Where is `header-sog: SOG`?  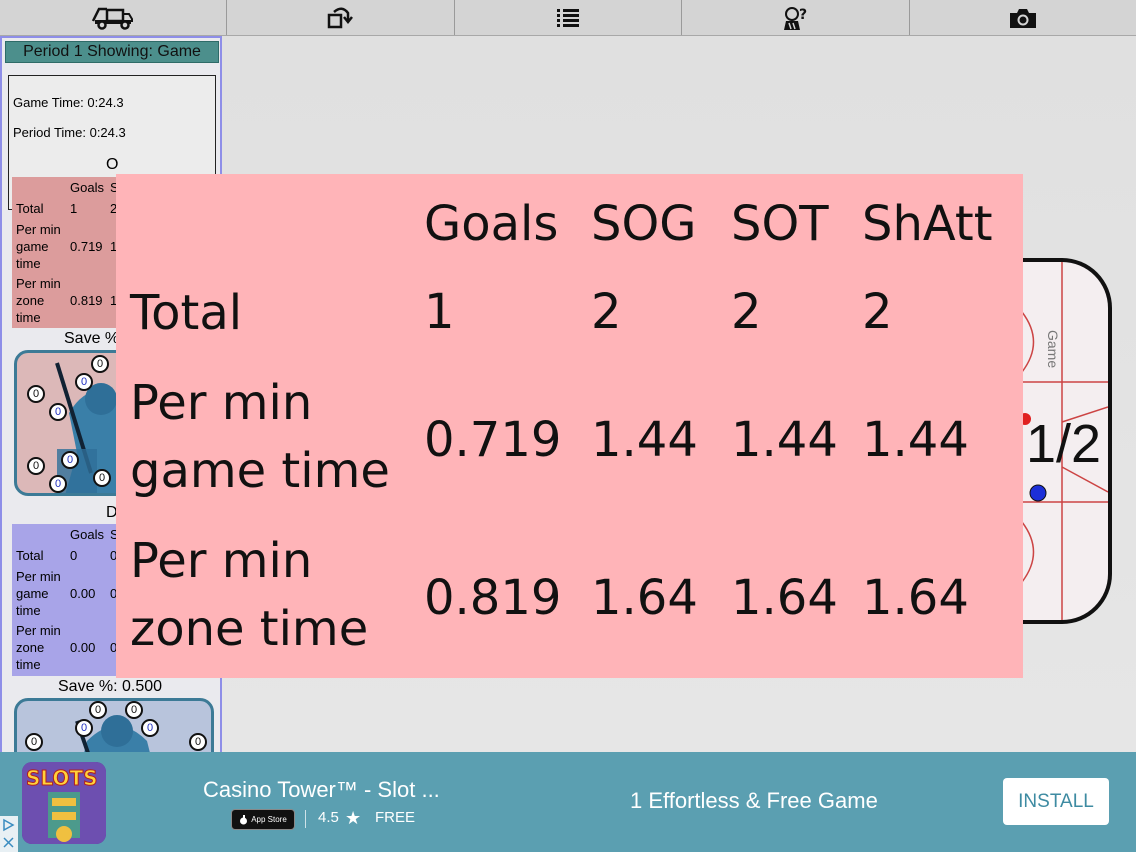 header-sog: SOG is located at coordinates (644, 224).